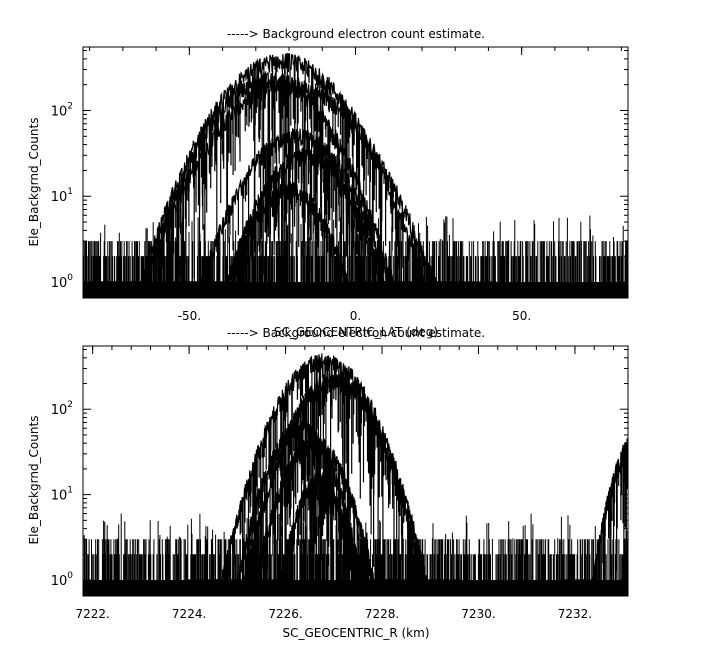  Describe the element at coordinates (356, 633) in the screenshot. I see `x-axis-label: SC_GEOCENTRIC_R (km)` at that location.